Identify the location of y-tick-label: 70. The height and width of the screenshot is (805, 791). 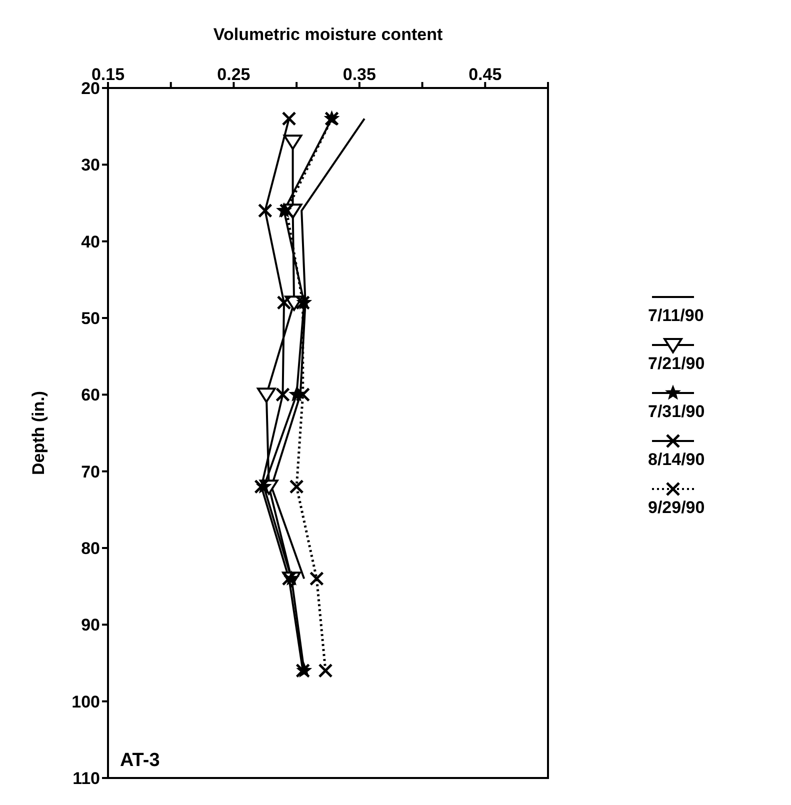
(90, 472).